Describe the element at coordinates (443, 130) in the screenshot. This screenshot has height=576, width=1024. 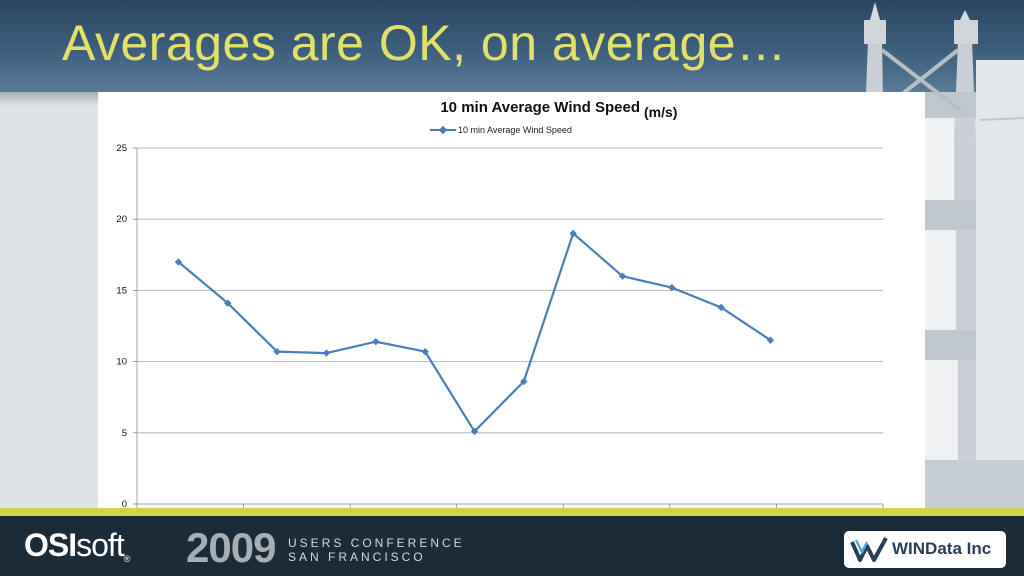
I see `legend-marker-swatch` at that location.